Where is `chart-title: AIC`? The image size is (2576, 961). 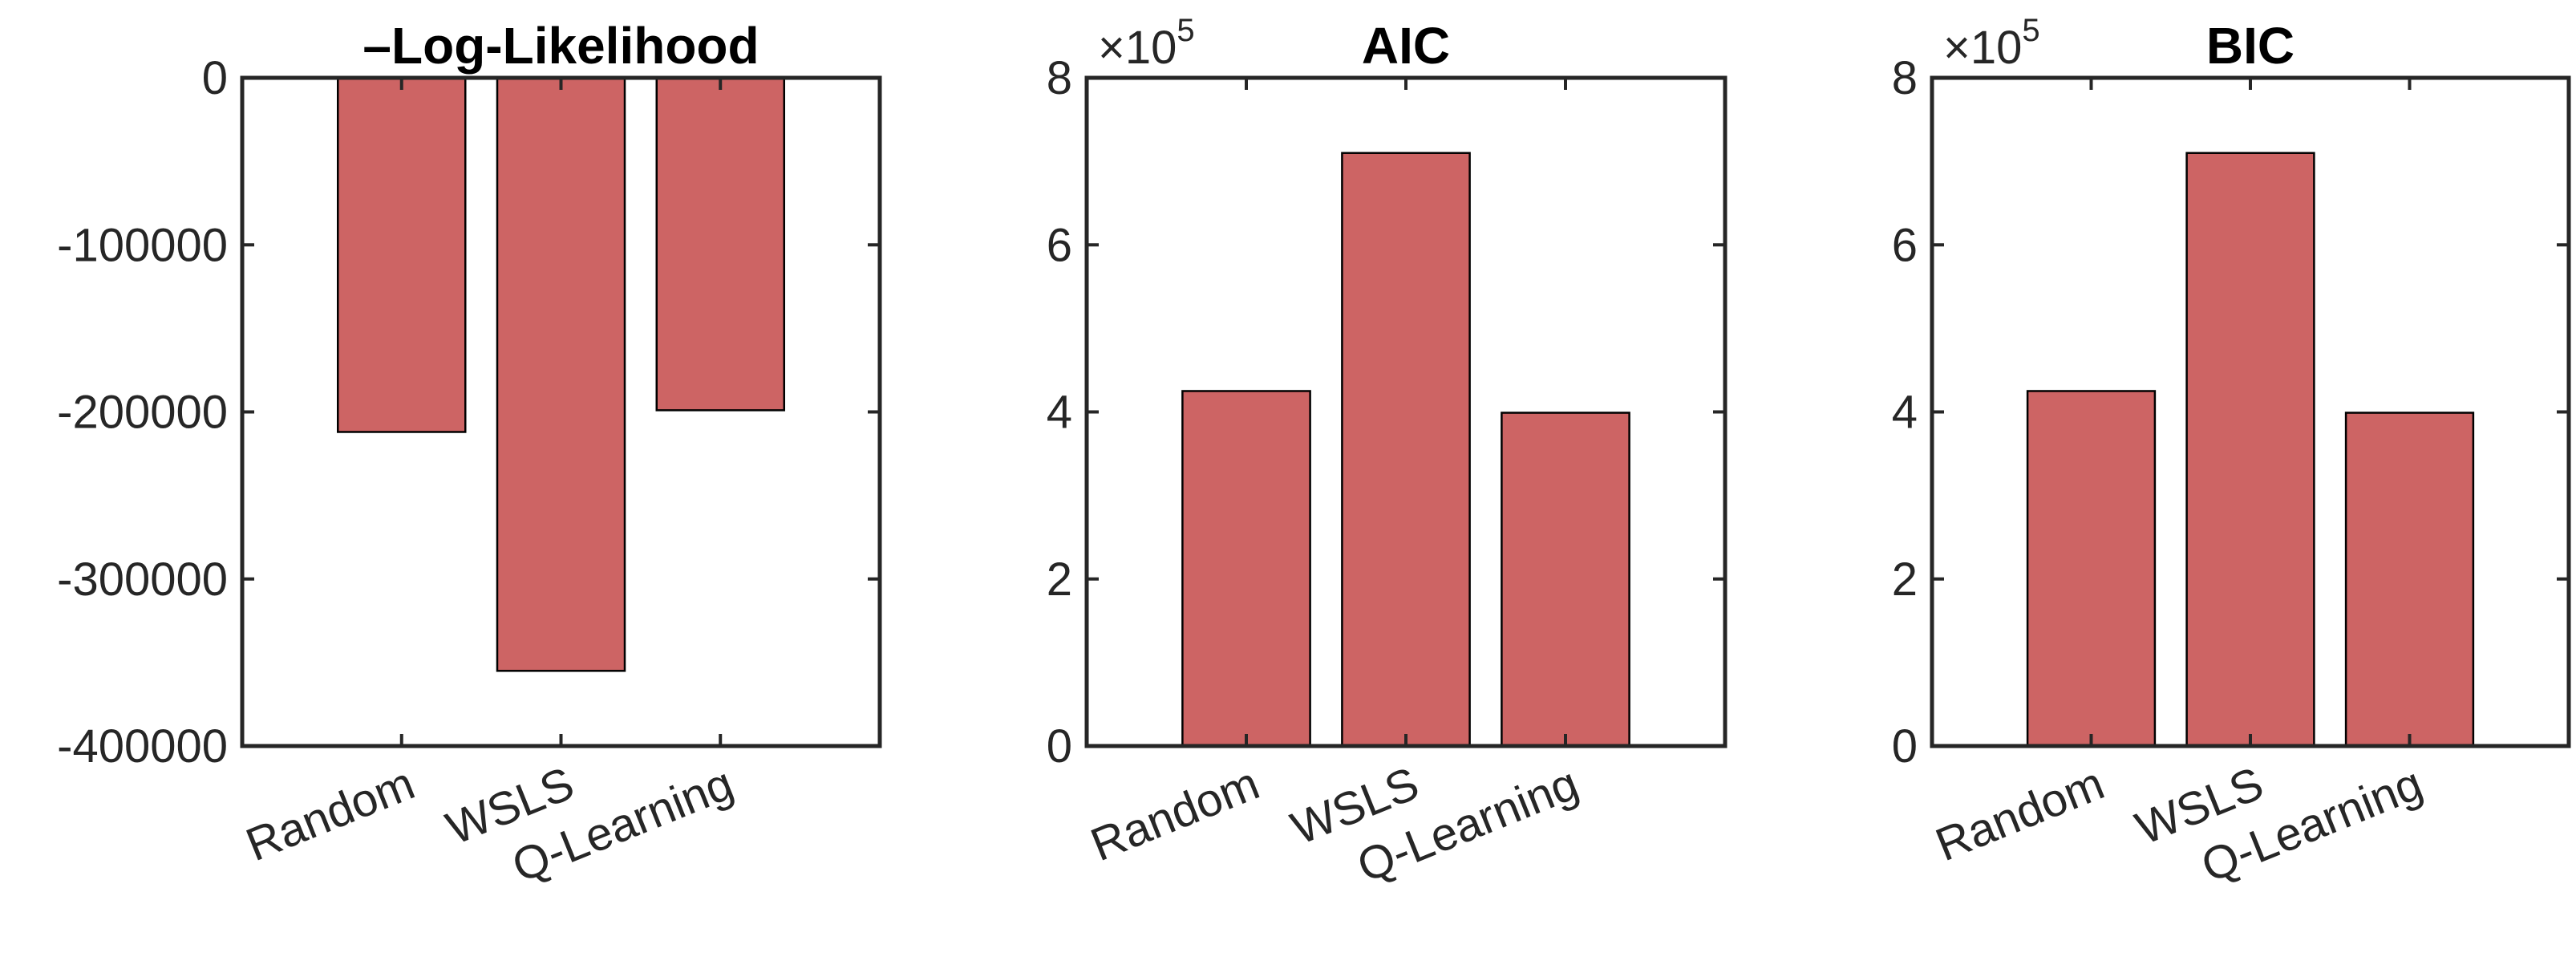 chart-title: AIC is located at coordinates (1406, 46).